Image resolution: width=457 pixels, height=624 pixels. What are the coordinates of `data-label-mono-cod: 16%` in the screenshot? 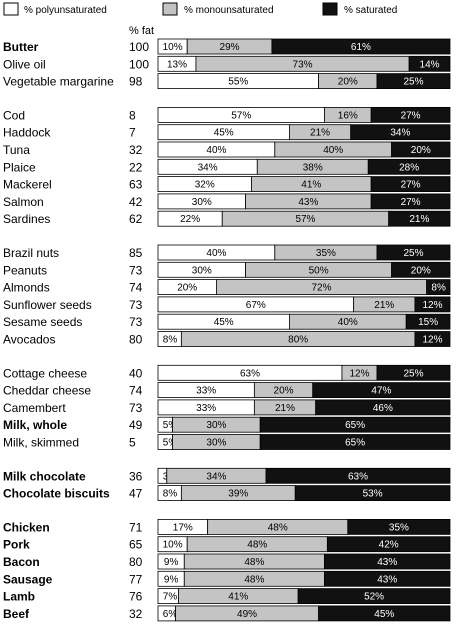 It's located at (348, 115).